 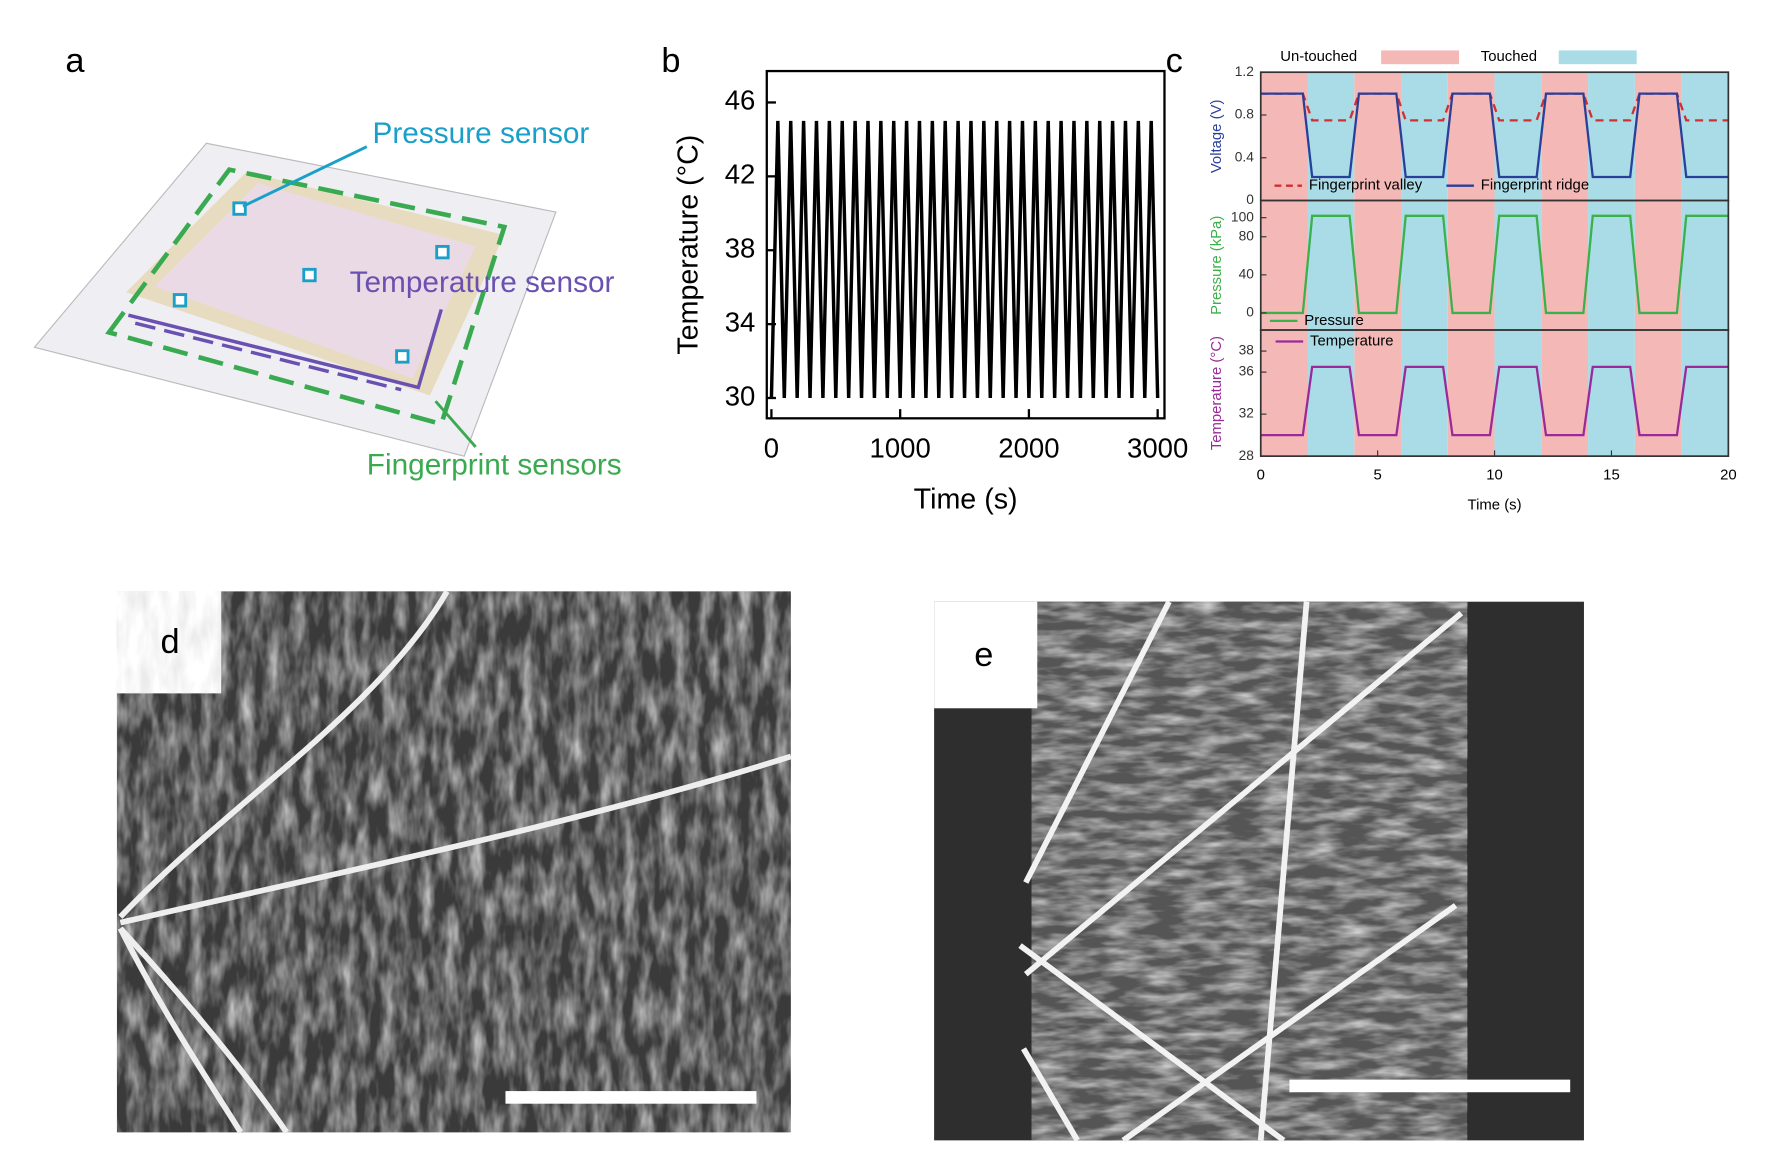 I want to click on diagram-label: Pressure sensor, so click(x=481, y=133).